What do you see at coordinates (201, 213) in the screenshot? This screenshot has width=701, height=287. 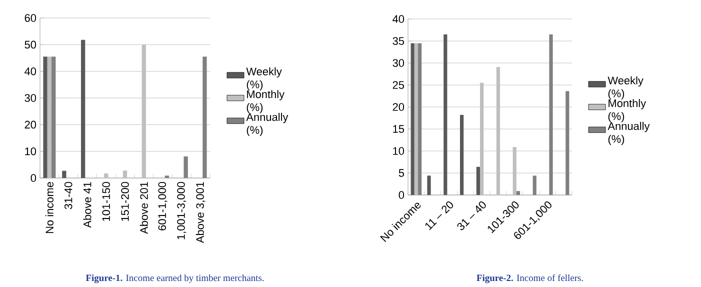 I see `x-tick-label: Above 3,001` at bounding box center [201, 213].